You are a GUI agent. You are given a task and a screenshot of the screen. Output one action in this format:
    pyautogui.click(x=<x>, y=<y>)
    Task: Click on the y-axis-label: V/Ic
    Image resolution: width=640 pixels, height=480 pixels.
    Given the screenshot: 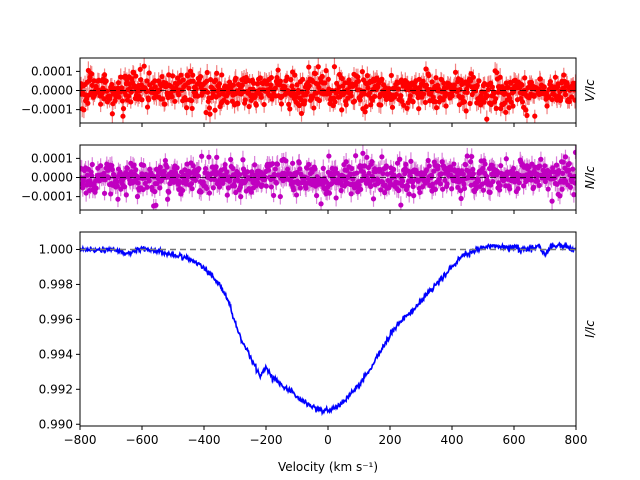 What is the action you would take?
    pyautogui.click(x=590, y=90)
    